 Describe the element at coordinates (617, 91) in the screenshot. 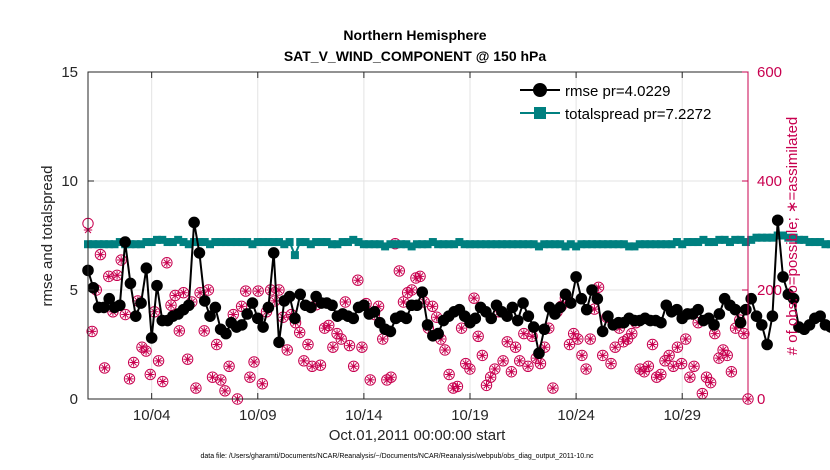

I see `legend-rmse-label: rmse pr=4.0229` at that location.